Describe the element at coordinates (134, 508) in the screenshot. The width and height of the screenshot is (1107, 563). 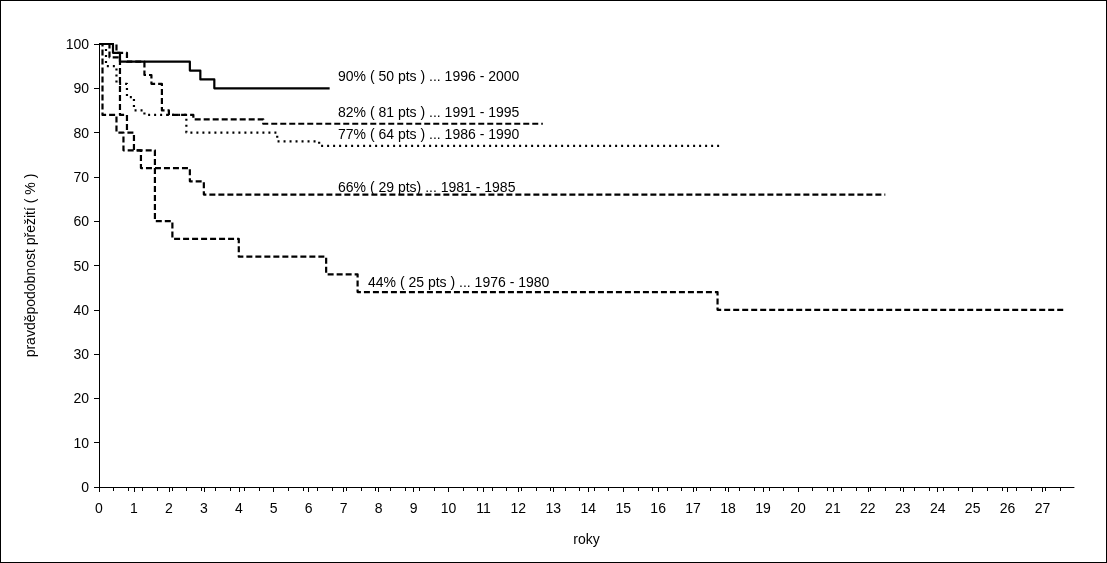
I see `x-tick-label: 1` at that location.